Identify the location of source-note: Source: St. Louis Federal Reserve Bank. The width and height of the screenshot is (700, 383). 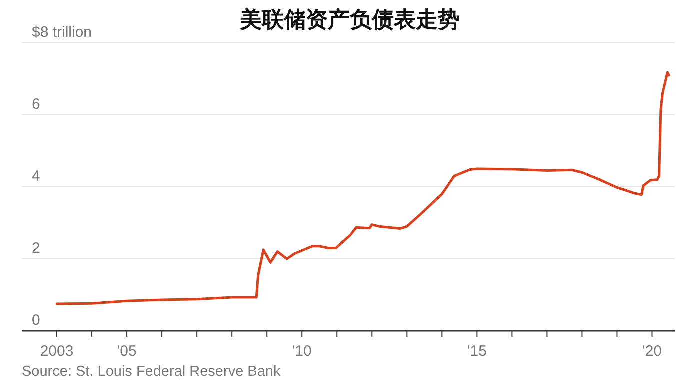
(152, 372).